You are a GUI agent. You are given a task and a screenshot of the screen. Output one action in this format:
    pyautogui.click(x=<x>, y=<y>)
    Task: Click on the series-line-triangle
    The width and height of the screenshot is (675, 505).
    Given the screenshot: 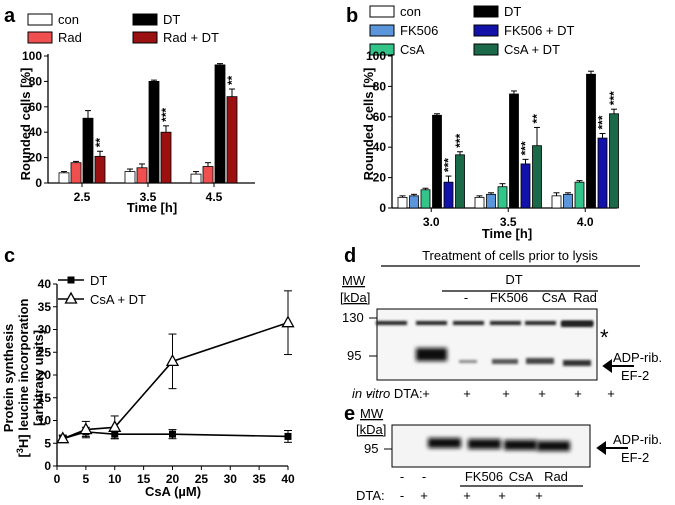 What is the action you would take?
    pyautogui.click(x=175, y=380)
    